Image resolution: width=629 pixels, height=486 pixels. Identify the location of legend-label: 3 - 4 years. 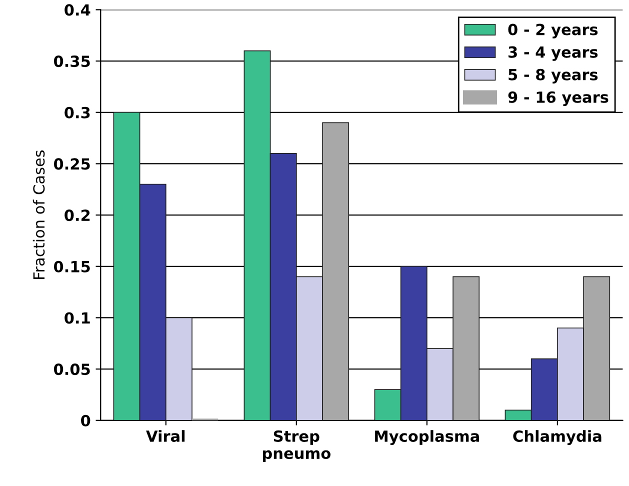
(553, 53).